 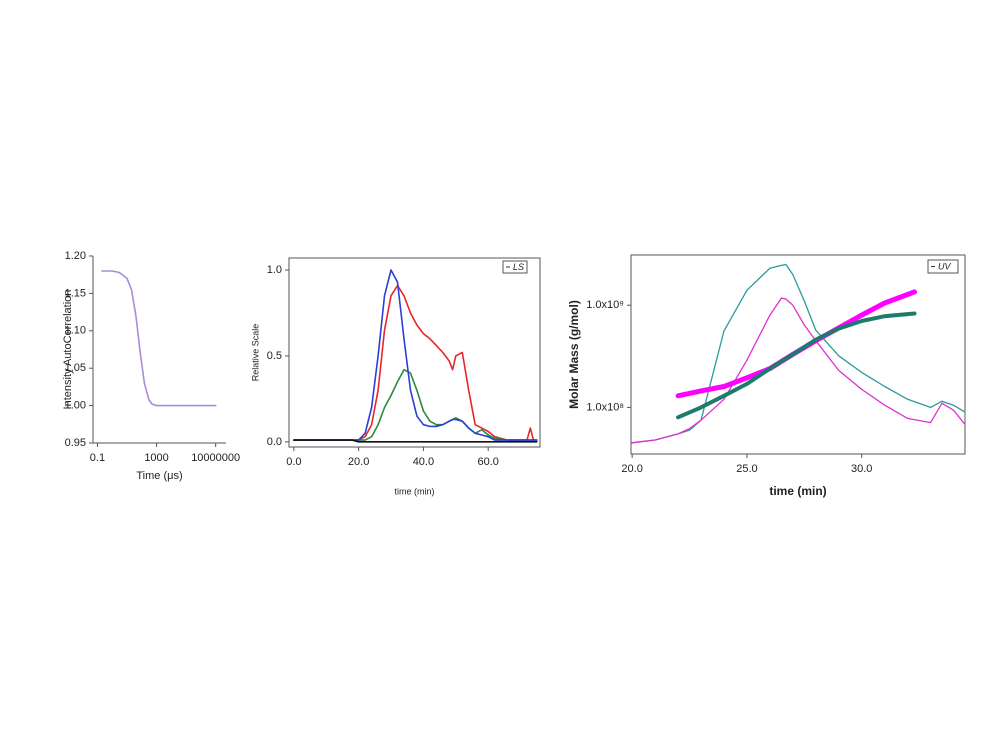 I want to click on x-tick-label: 0.1, so click(x=97, y=458).